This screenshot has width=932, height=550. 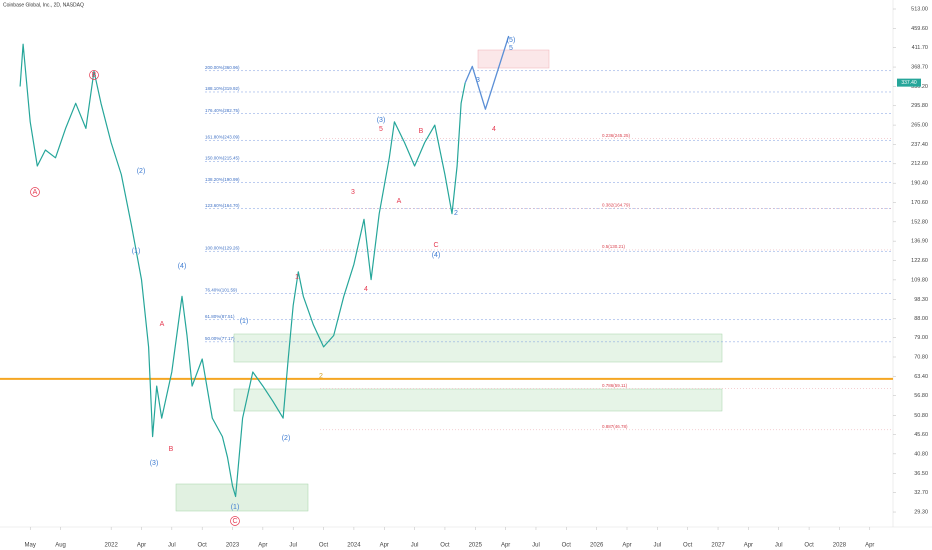 I want to click on fib-label: 123.60%(164.70), so click(x=222, y=205).